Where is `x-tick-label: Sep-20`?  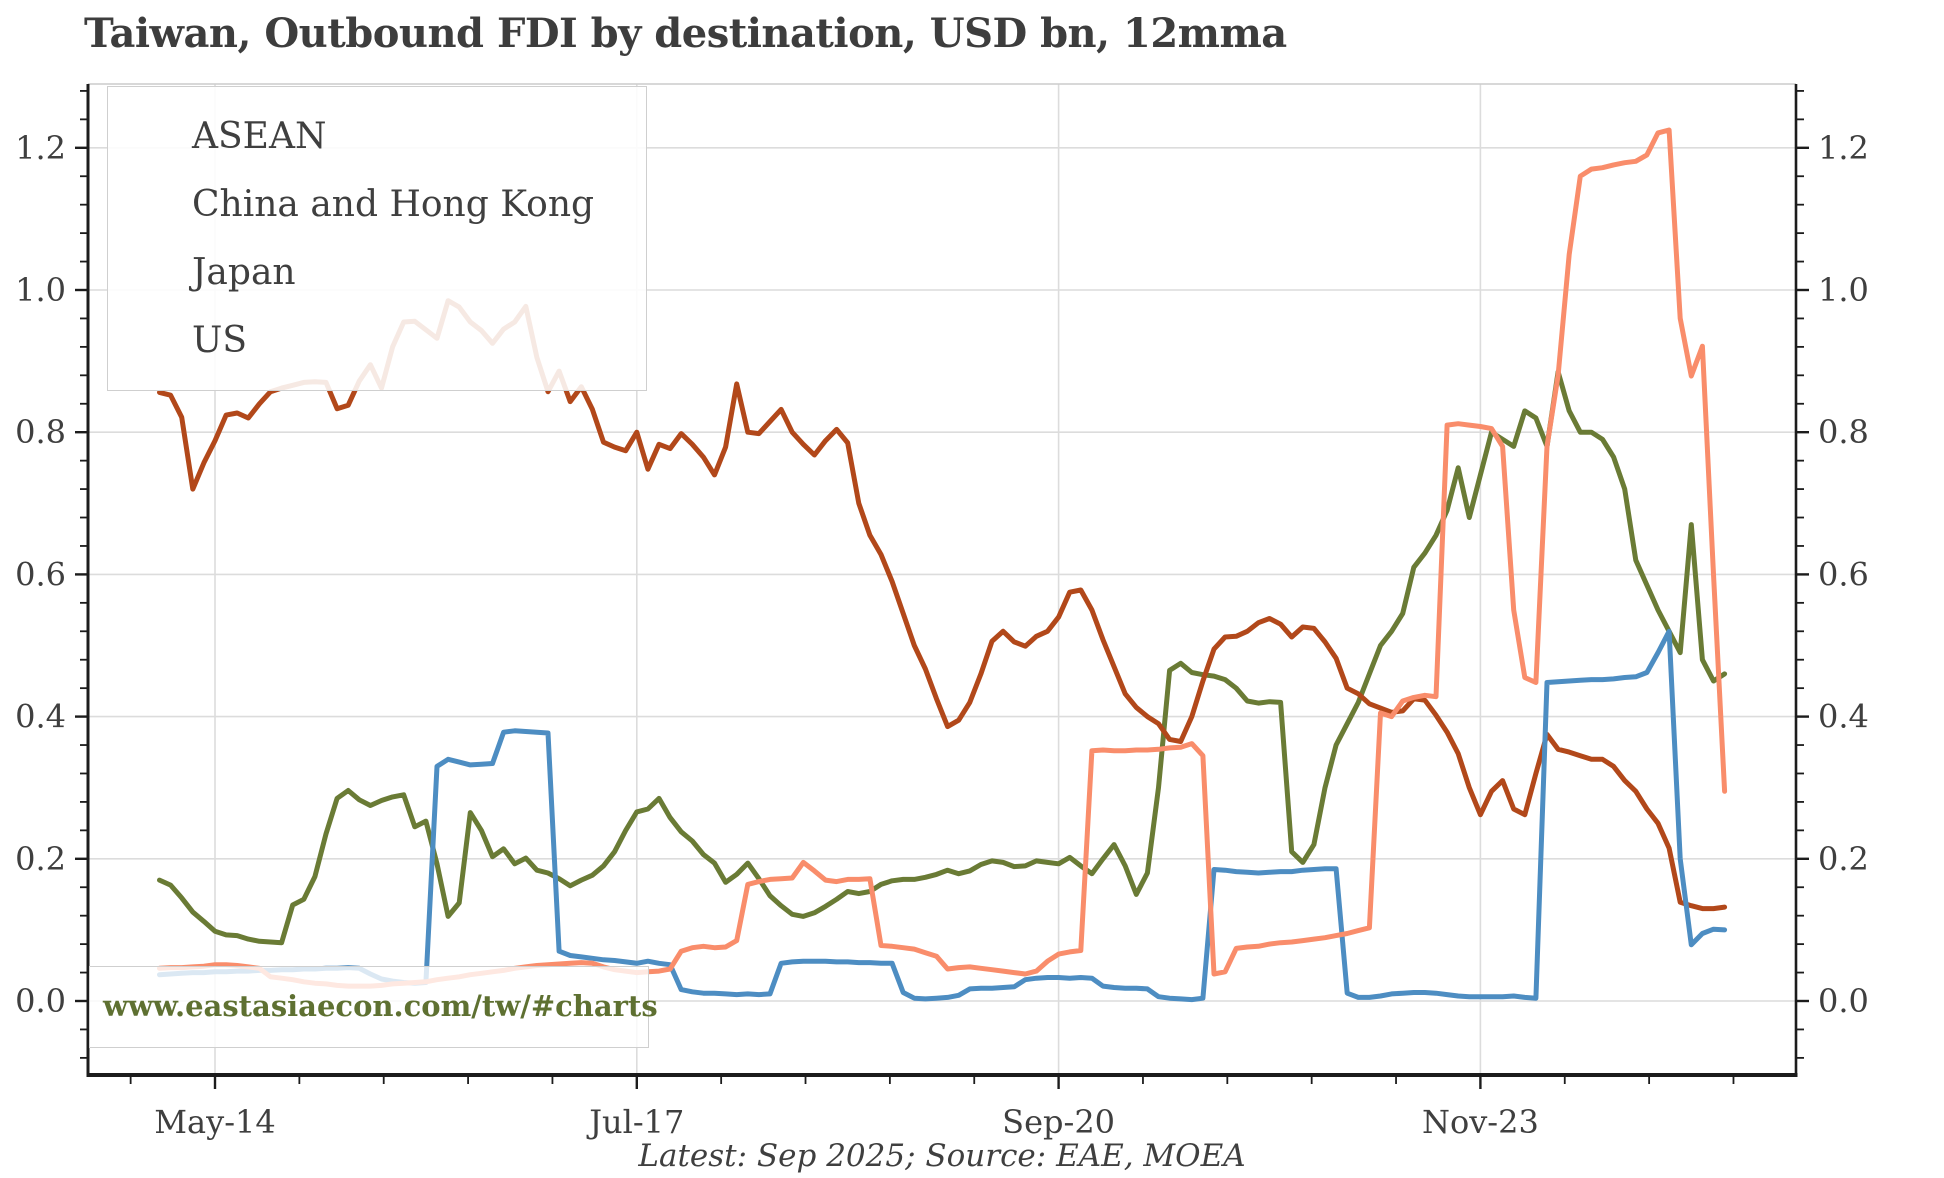 x-tick-label: Sep-20 is located at coordinates (1058, 1122).